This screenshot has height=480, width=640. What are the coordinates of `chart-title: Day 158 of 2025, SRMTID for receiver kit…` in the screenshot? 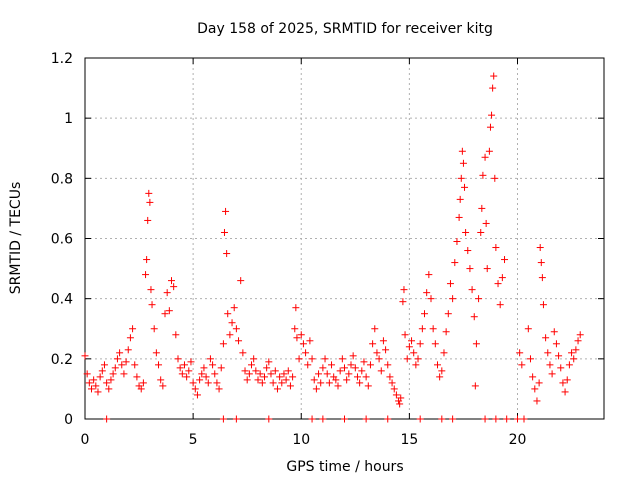 It's located at (345, 29).